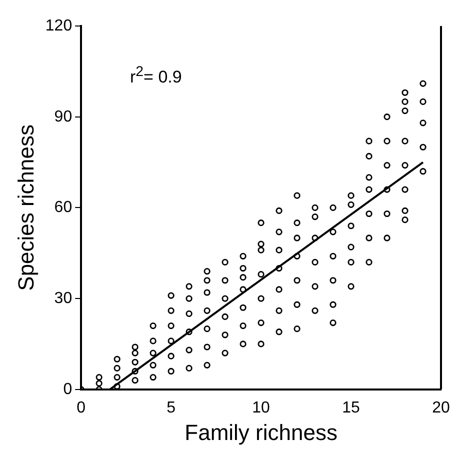 The width and height of the screenshot is (469, 459). What do you see at coordinates (63, 298) in the screenshot?
I see `y-tick-label: 30` at bounding box center [63, 298].